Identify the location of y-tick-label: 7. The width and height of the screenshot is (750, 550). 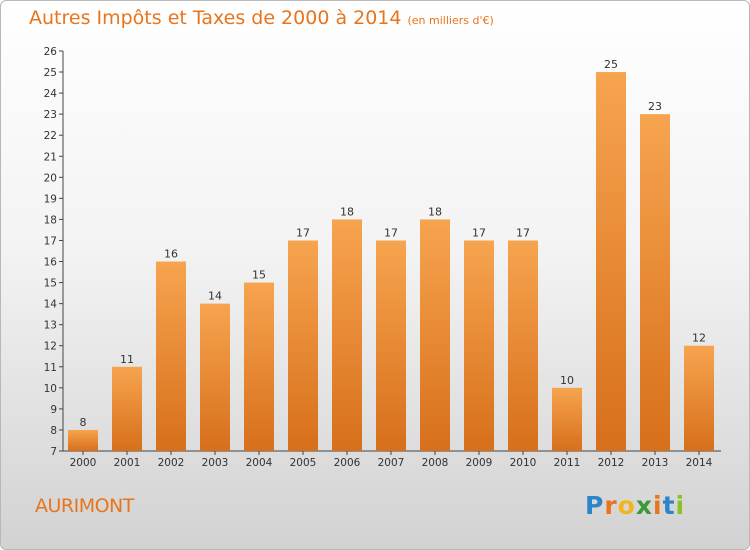
(53, 452).